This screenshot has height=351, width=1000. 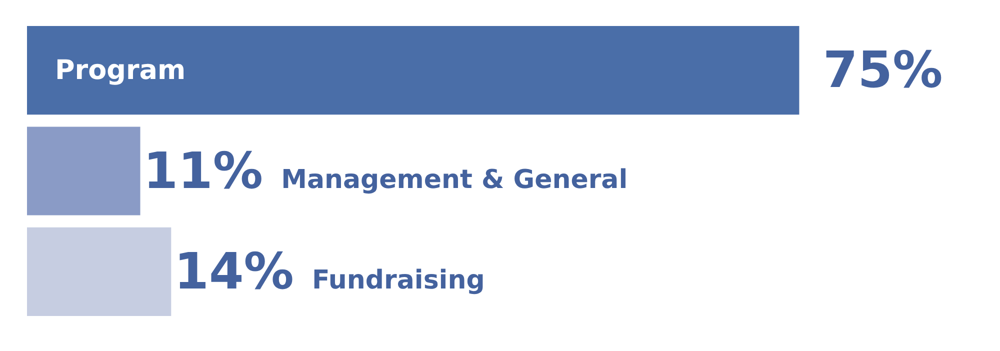 What do you see at coordinates (398, 281) in the screenshot?
I see `y-tick-label: Fundraising` at bounding box center [398, 281].